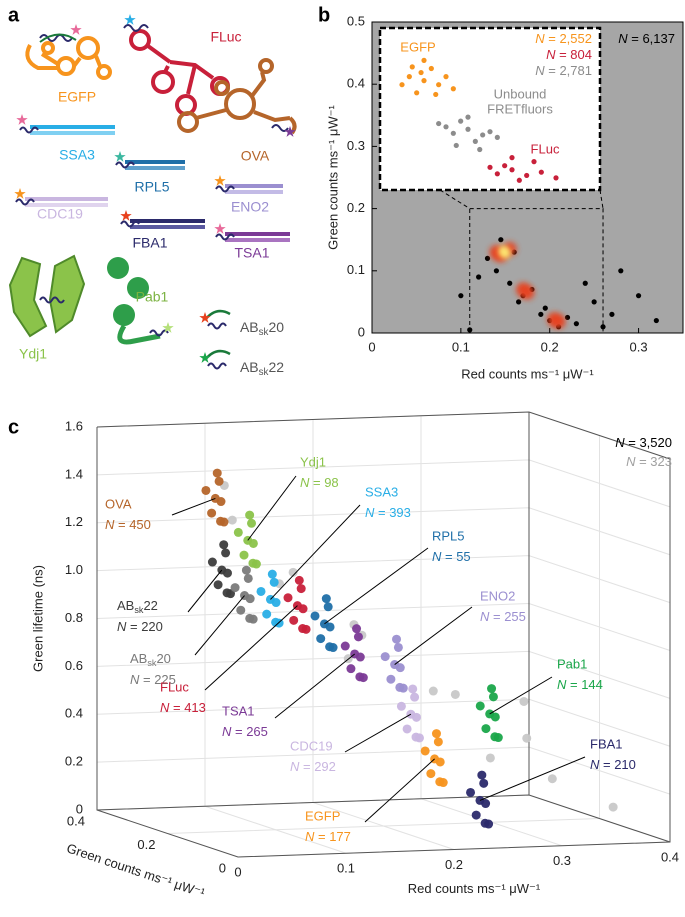 The image size is (685, 917). Describe the element at coordinates (238, 710) in the screenshot. I see `series-name: TSA1` at that location.